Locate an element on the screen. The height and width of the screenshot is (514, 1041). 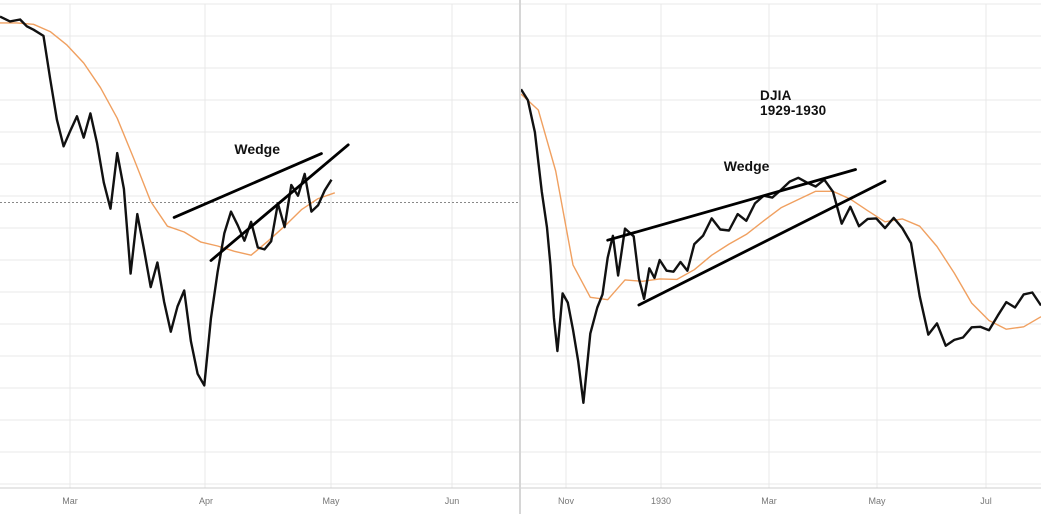
left-annotations: Wedge is located at coordinates (261, 201).